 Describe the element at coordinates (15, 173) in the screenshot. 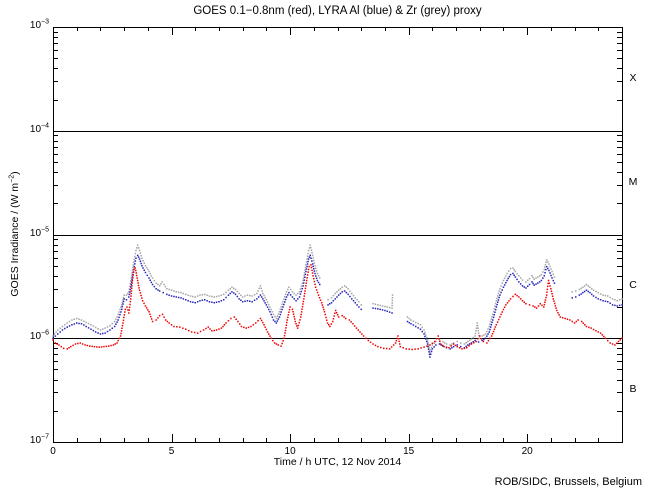

I see `y-axis-label-suffix: )` at that location.